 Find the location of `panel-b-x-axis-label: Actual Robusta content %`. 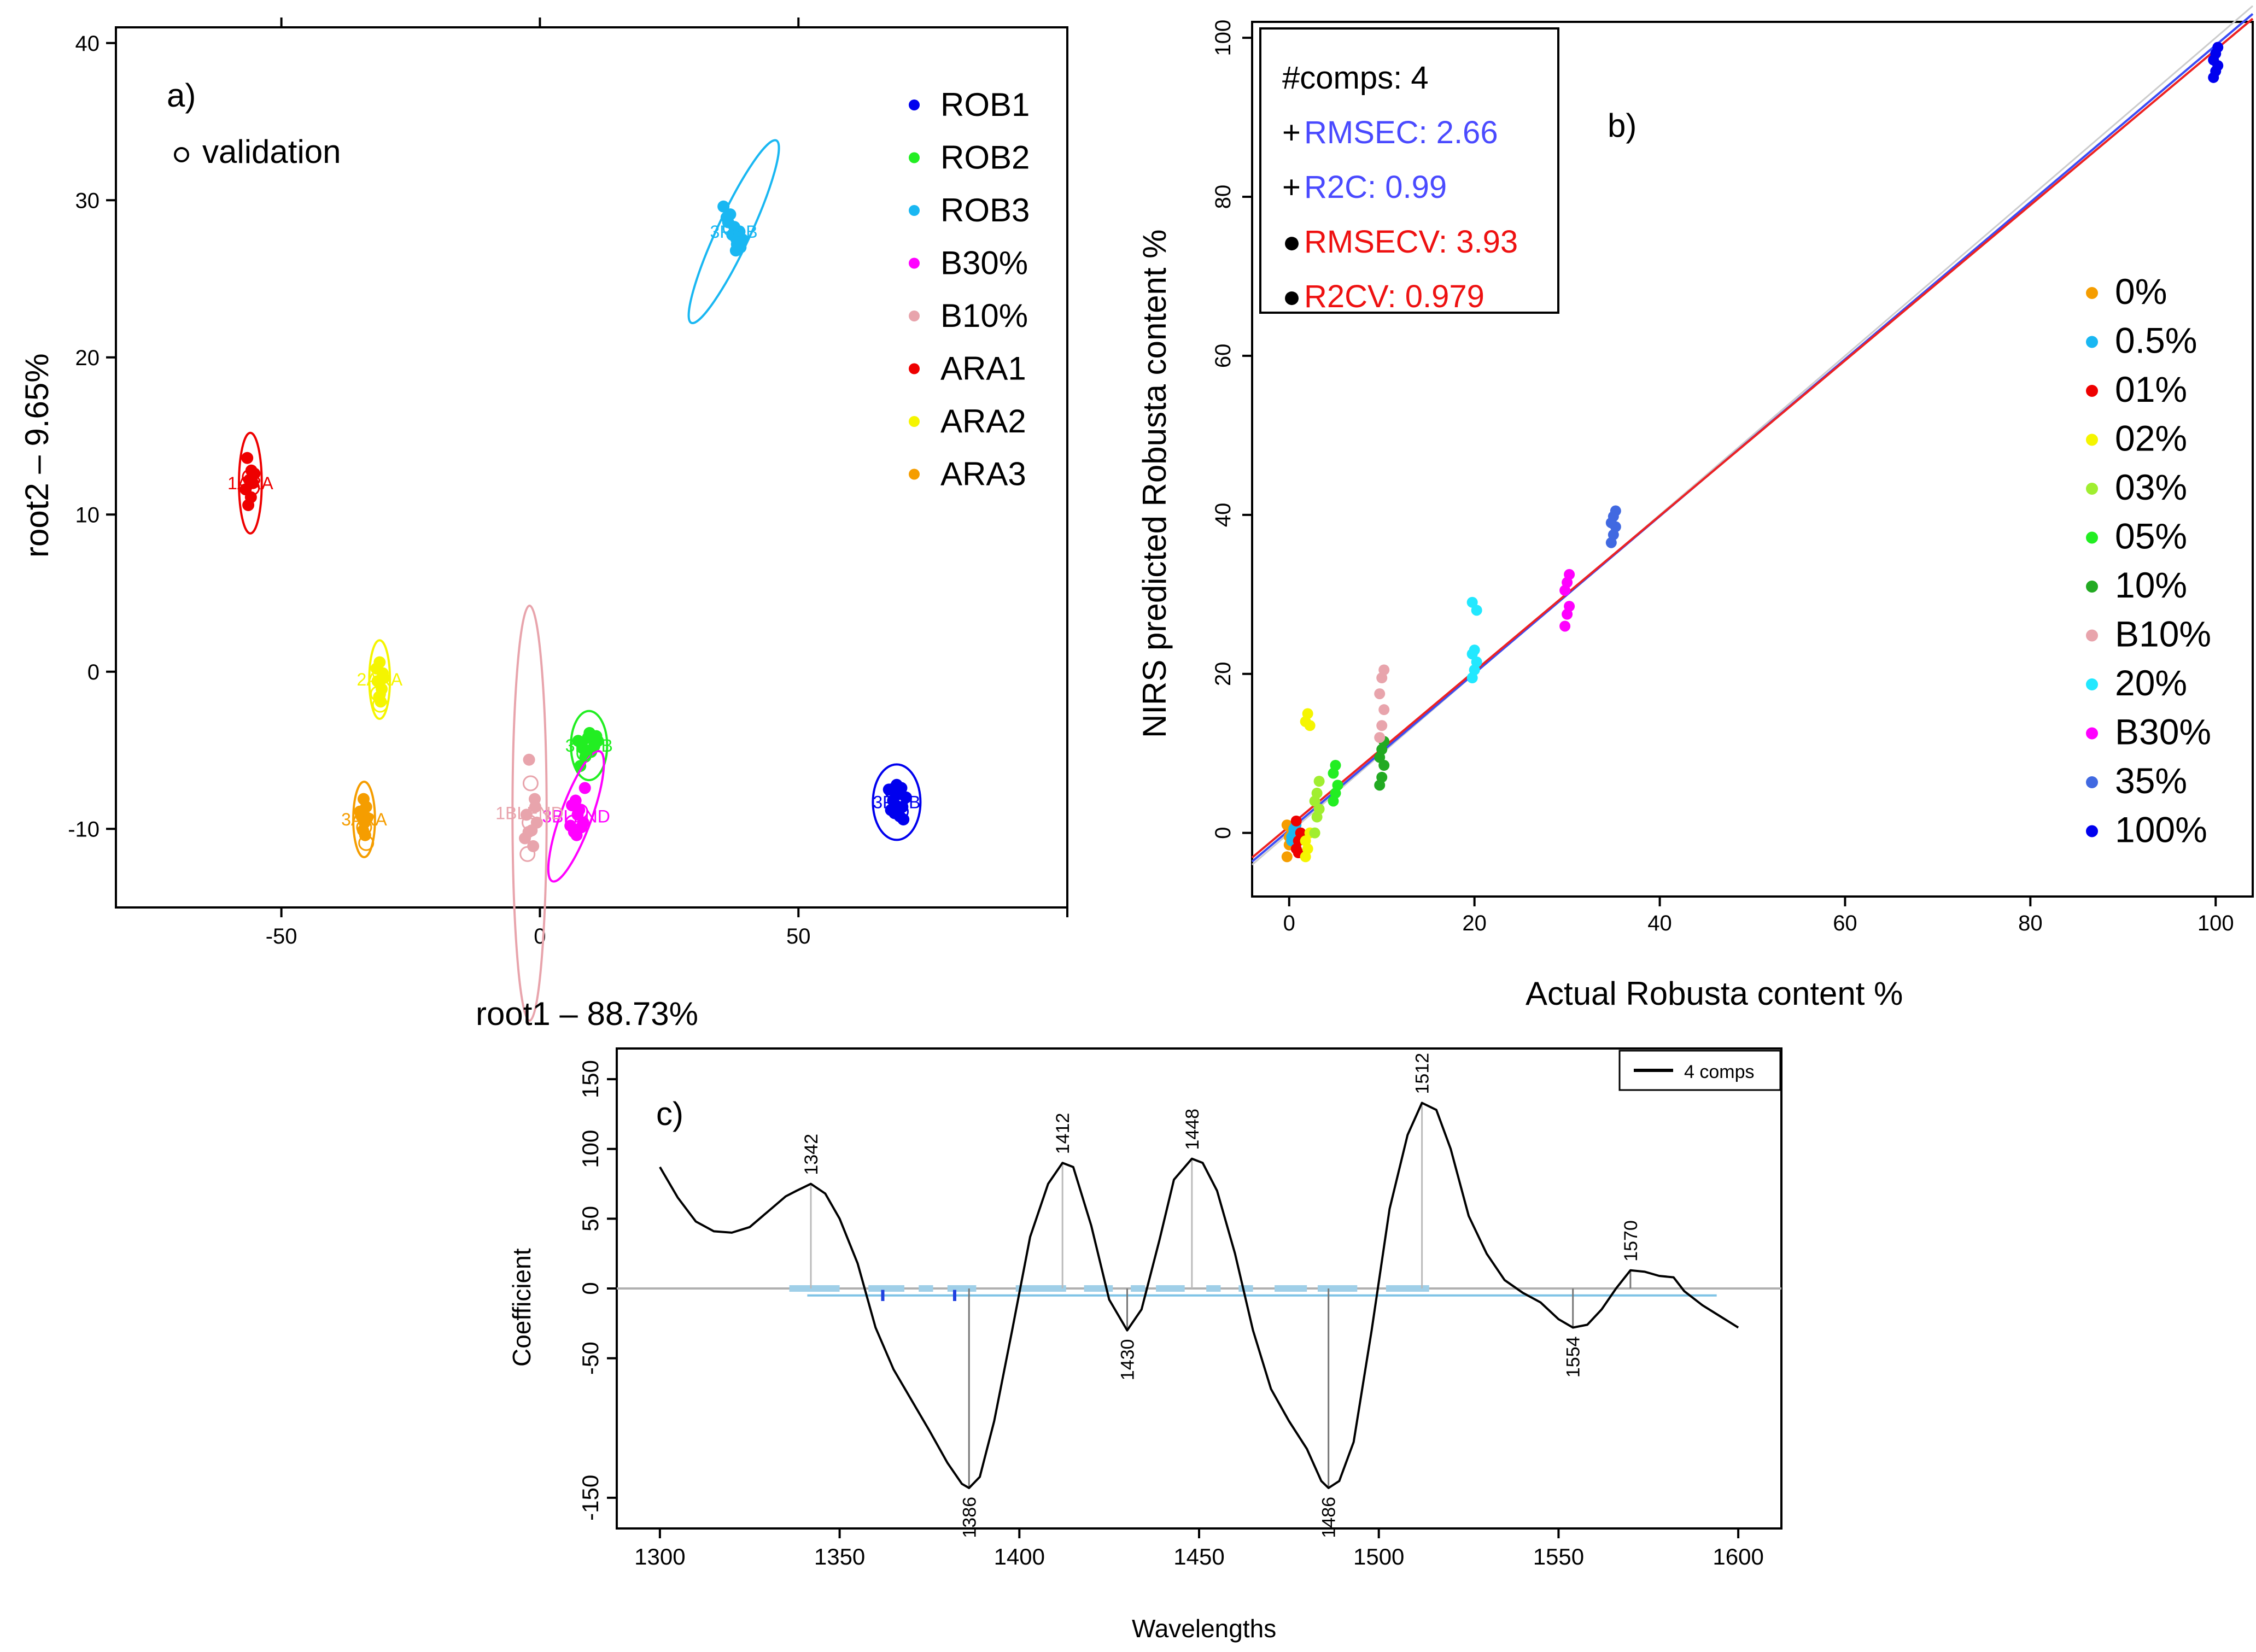

panel-b-x-axis-label: Actual Robusta content % is located at coordinates (1714, 994).